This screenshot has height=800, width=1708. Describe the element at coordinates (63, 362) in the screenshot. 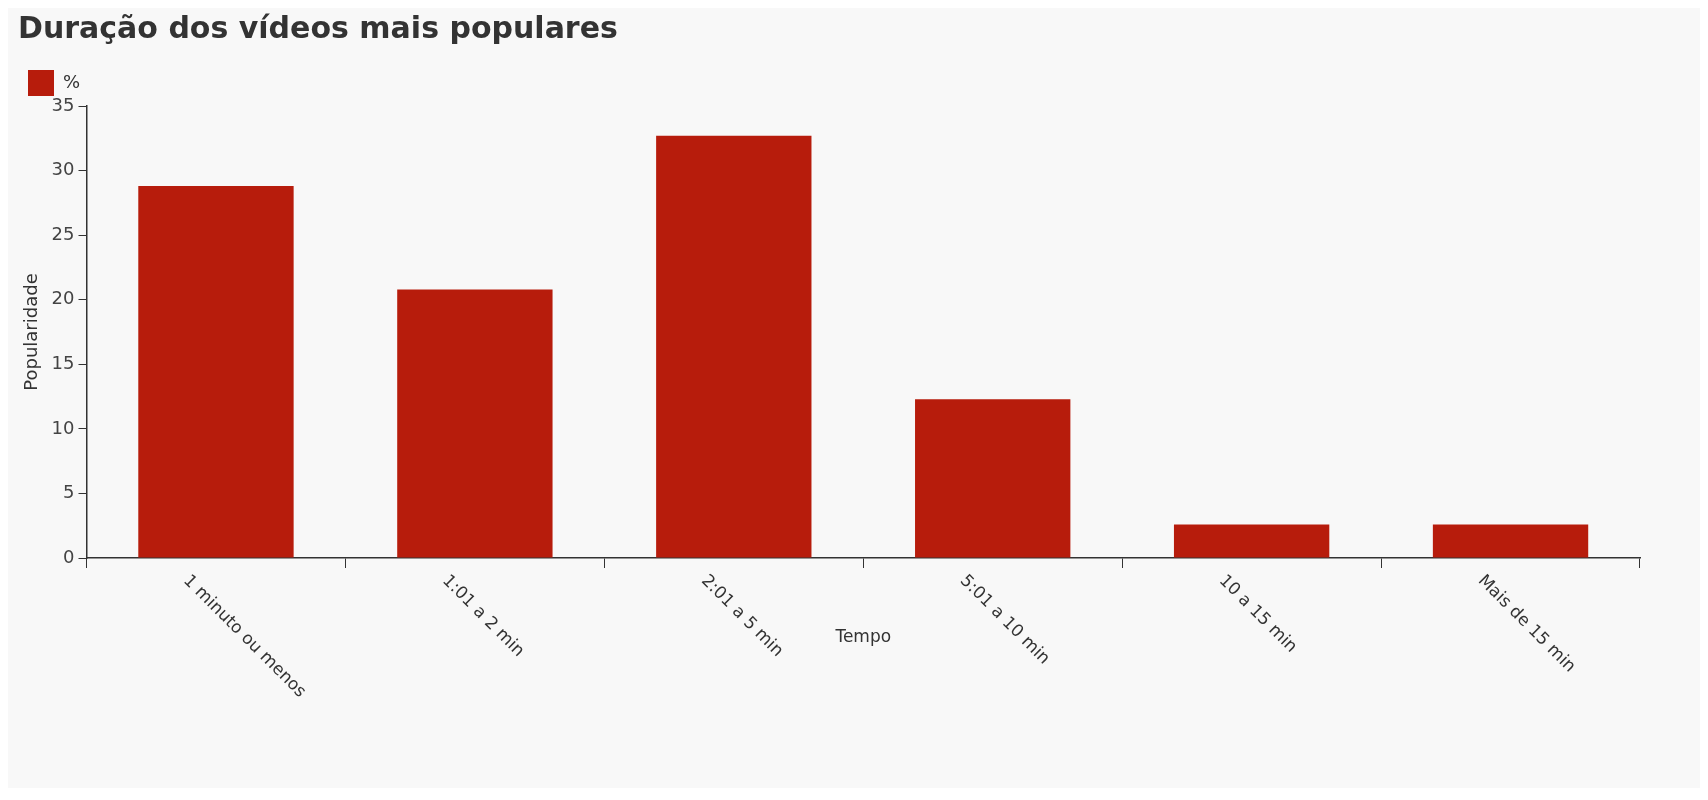

I see `y-tick-label: 15` at that location.